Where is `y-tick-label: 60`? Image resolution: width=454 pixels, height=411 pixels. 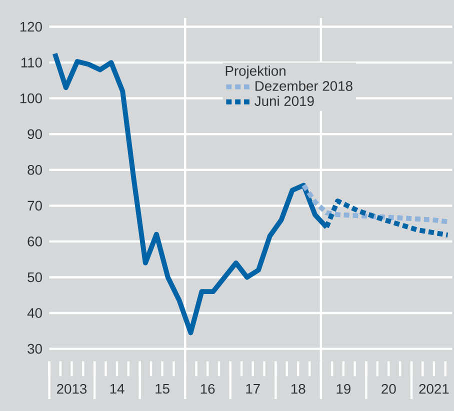
y-tick-label: 60 is located at coordinates (35, 241).